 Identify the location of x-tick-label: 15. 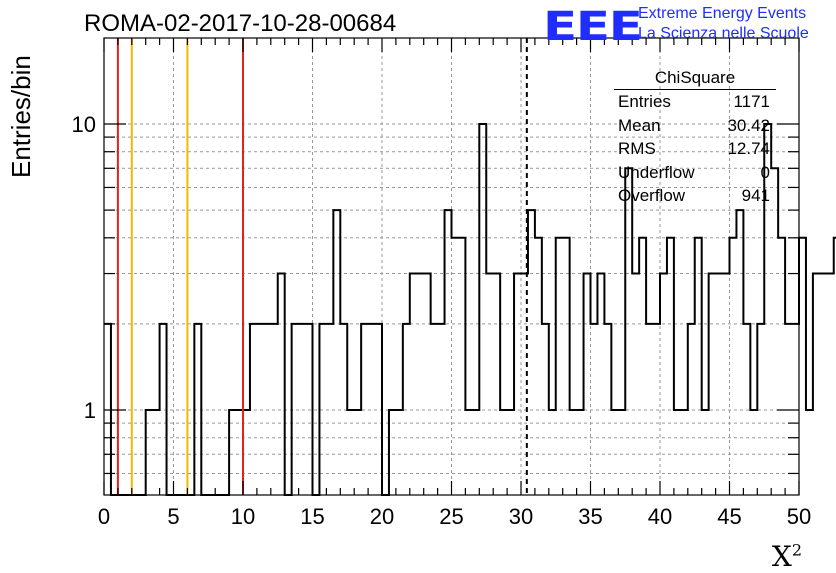
(312, 516).